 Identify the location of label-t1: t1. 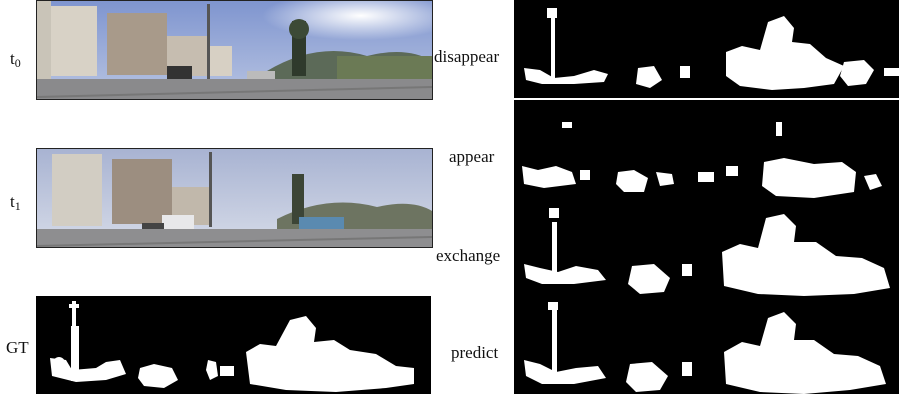
(15, 202).